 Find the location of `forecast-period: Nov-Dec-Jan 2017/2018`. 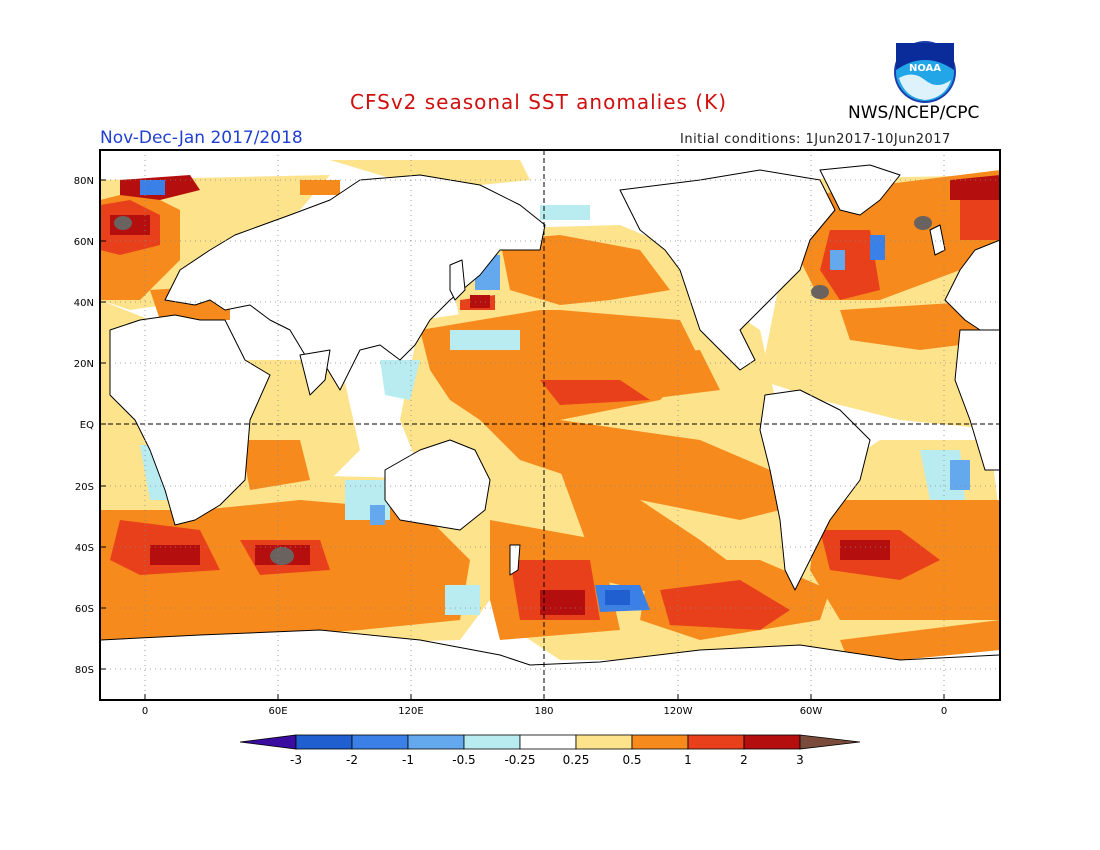

forecast-period: Nov-Dec-Jan 2017/2018 is located at coordinates (201, 138).